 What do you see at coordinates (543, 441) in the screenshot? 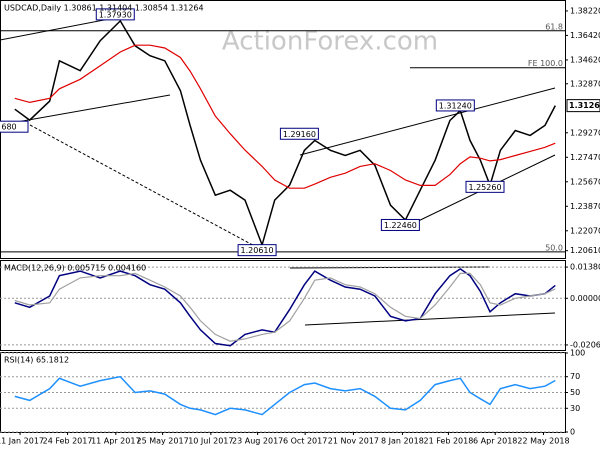
I see `x-tick-label: 22 May 2018` at bounding box center [543, 441].